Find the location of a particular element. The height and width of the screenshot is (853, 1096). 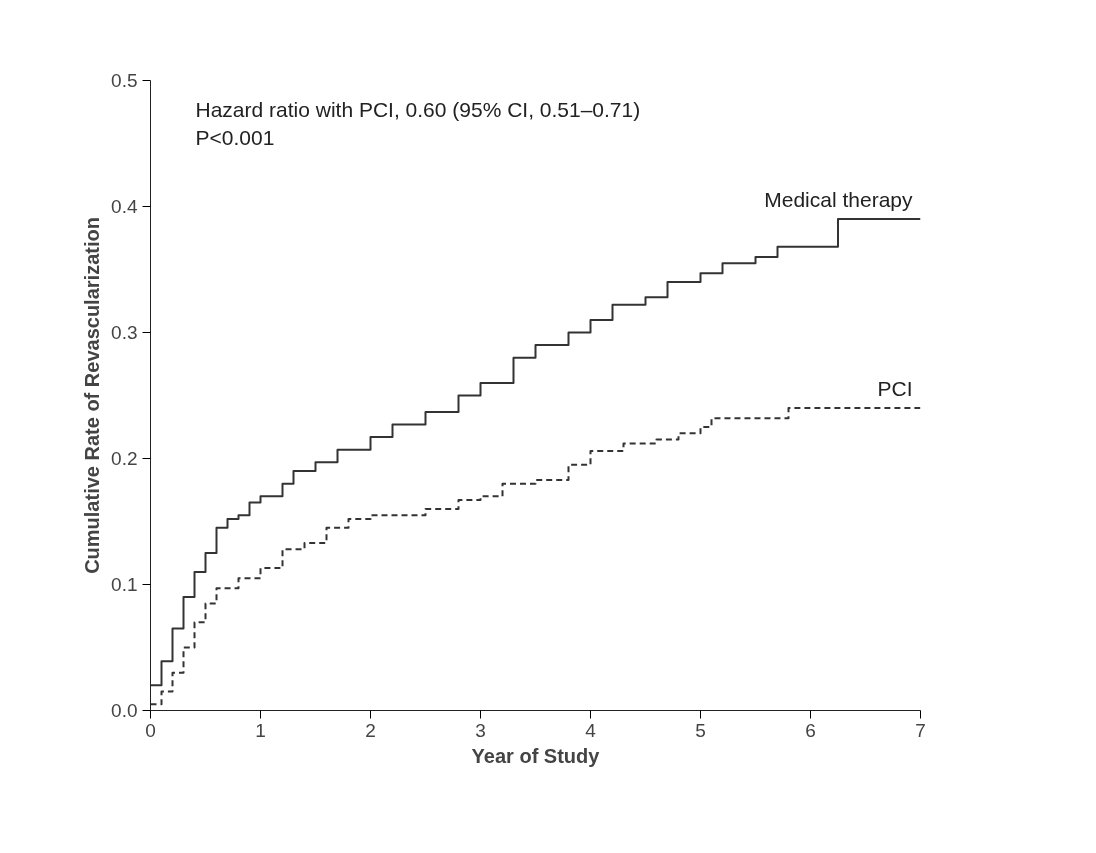

x-axis-title: Year of Study is located at coordinates (536, 755).